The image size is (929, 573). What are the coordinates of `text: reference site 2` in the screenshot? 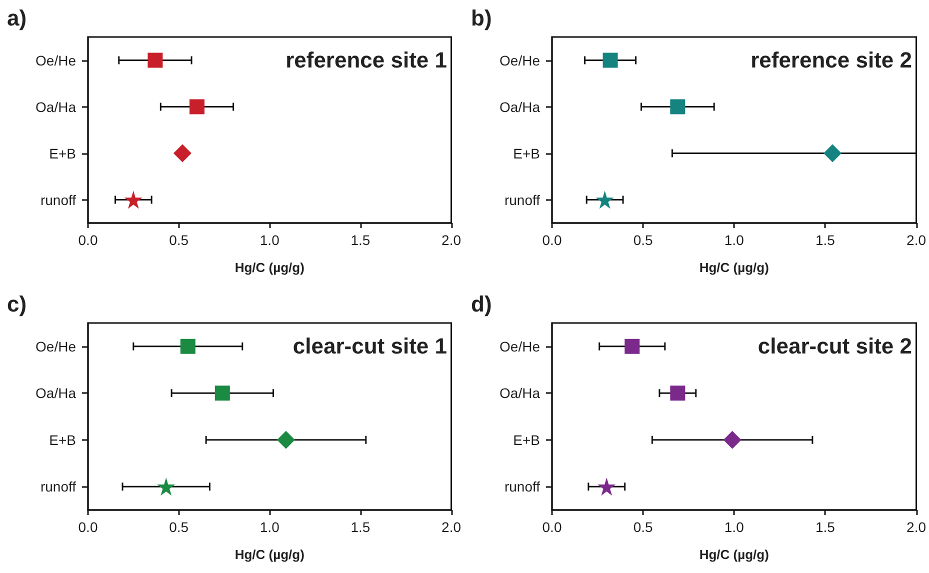 It's located at (831, 60).